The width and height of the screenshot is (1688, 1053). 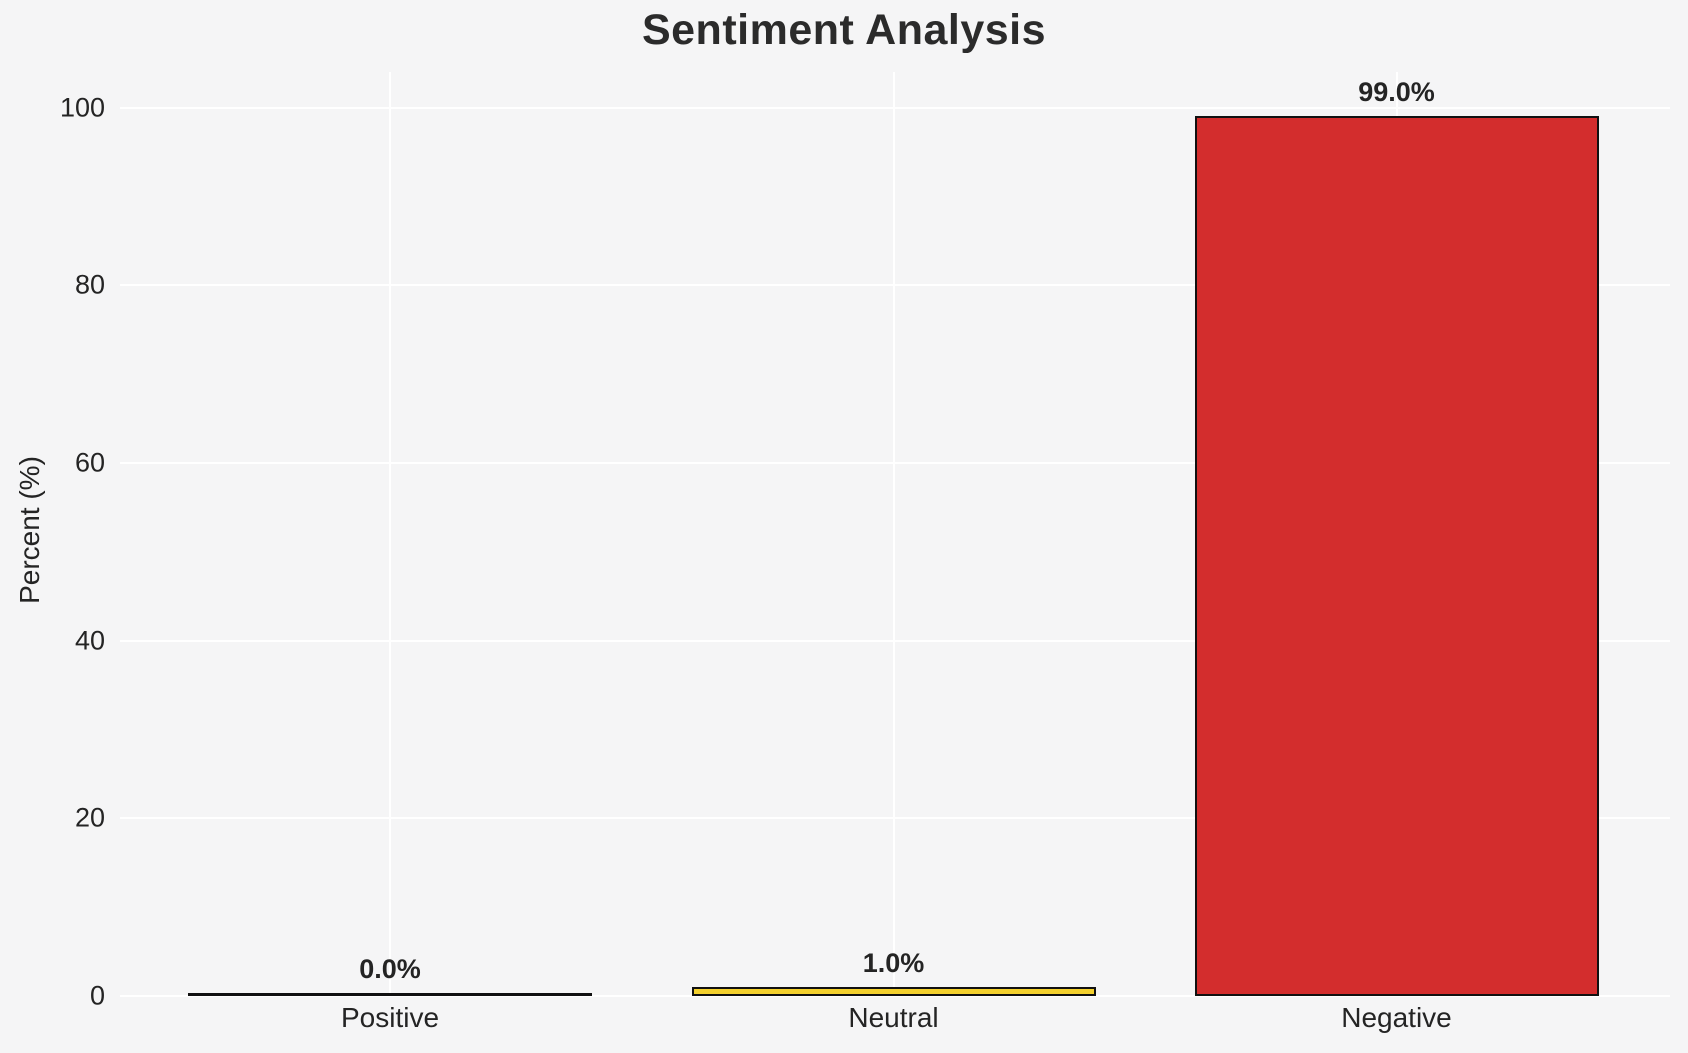 What do you see at coordinates (82, 107) in the screenshot?
I see `y-tick-label: 100` at bounding box center [82, 107].